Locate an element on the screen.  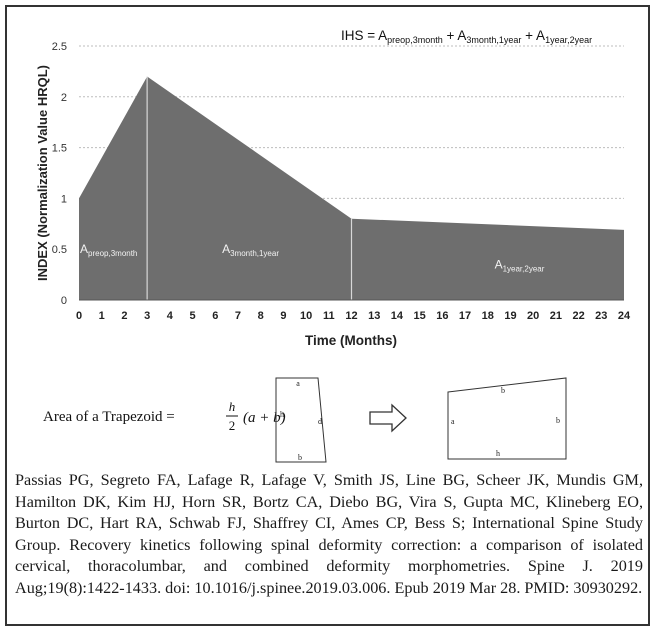
formula-h: h is located at coordinates (232, 406).